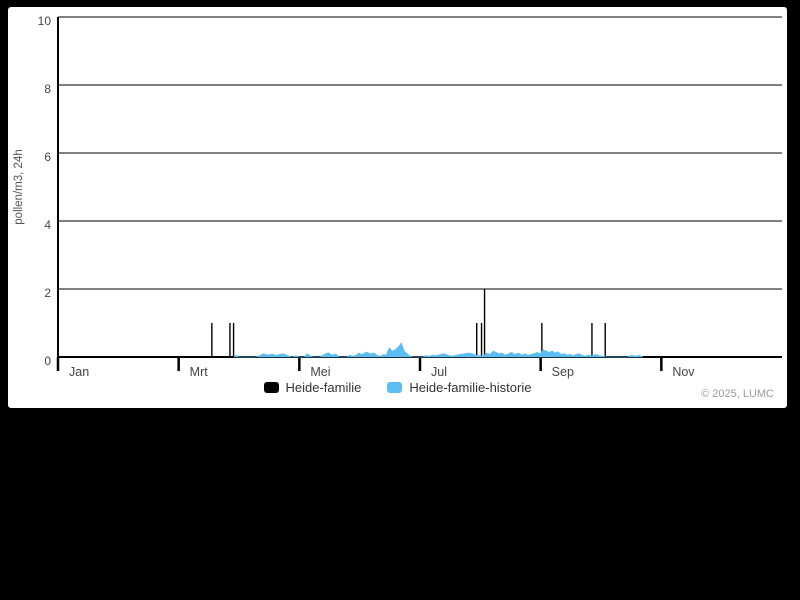 The height and width of the screenshot is (600, 800). I want to click on month-label: Jan, so click(79, 372).